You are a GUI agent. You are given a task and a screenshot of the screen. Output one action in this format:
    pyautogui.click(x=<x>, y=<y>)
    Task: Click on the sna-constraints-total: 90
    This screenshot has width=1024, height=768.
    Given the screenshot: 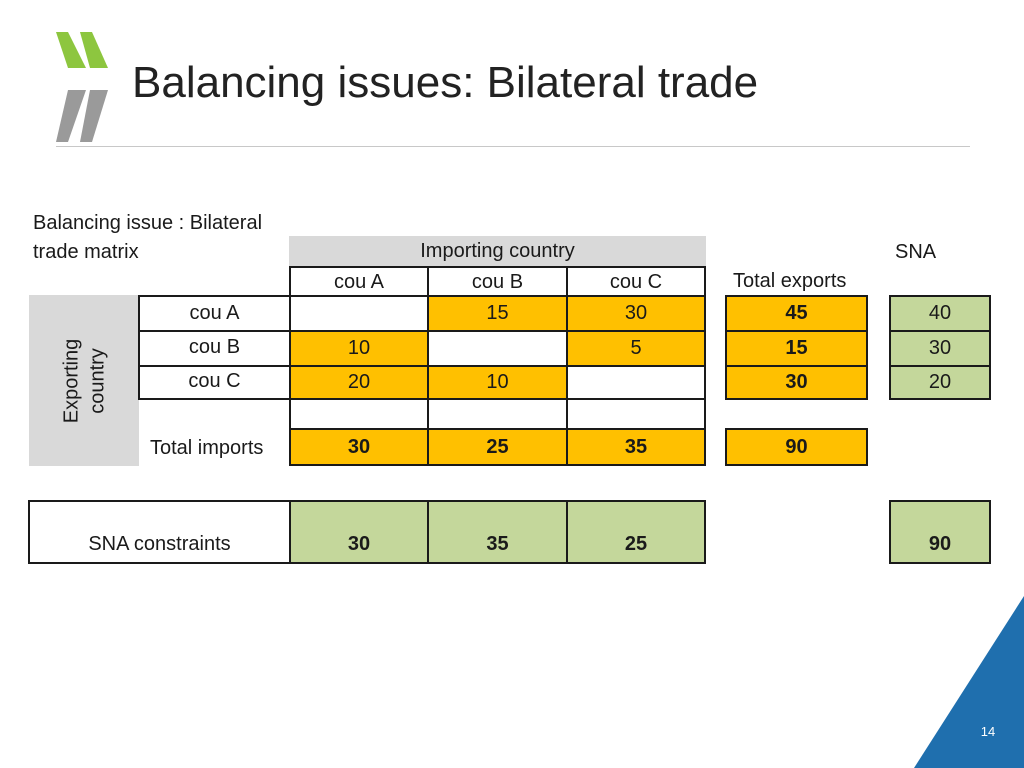 What is the action you would take?
    pyautogui.click(x=940, y=532)
    